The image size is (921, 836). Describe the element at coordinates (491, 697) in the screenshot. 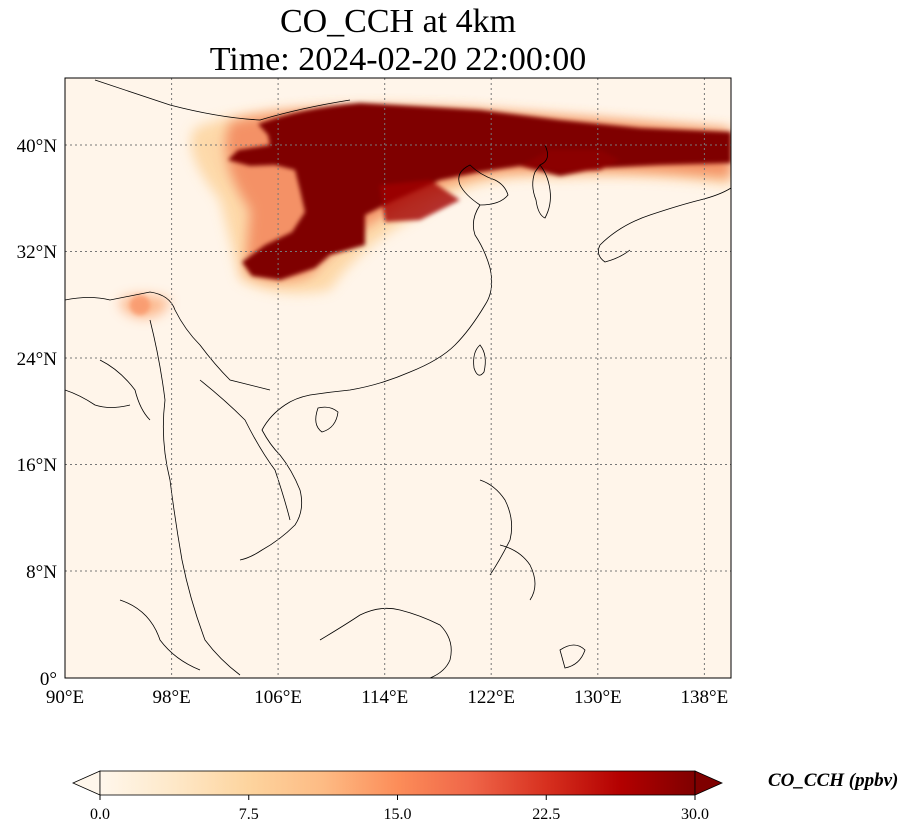

I see `lon-tick-label: 122°E` at that location.